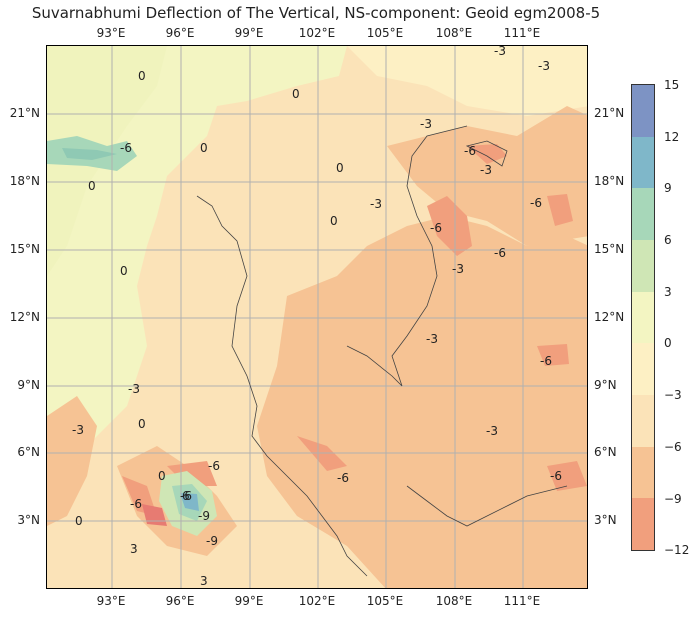 The image size is (698, 618). I want to click on lat-tick-left: 18°N, so click(24, 181).